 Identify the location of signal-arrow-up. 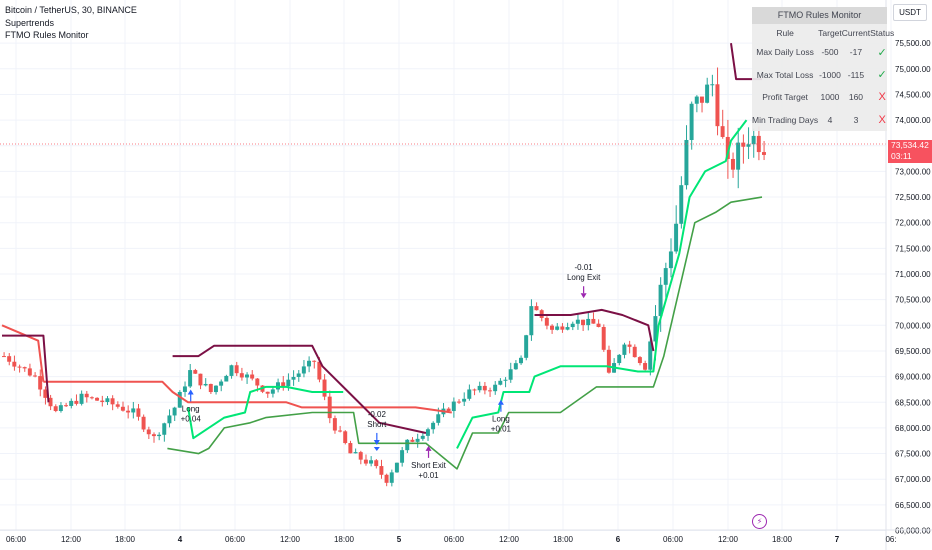
(428, 448).